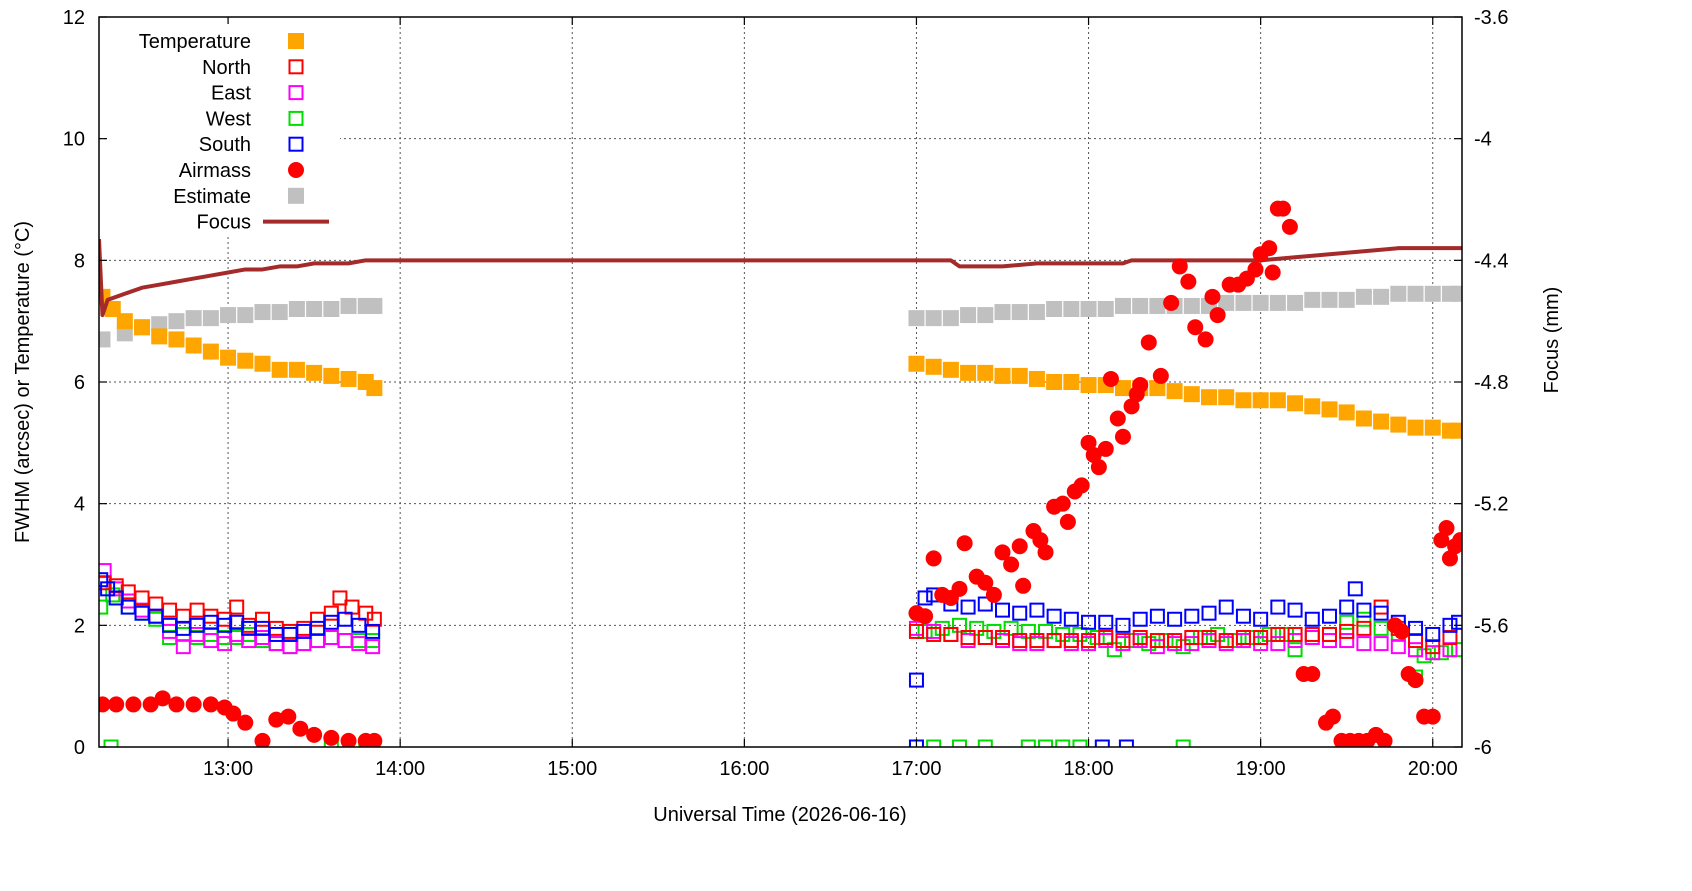  What do you see at coordinates (228, 769) in the screenshot?
I see `x-tick-label: 13:00` at bounding box center [228, 769].